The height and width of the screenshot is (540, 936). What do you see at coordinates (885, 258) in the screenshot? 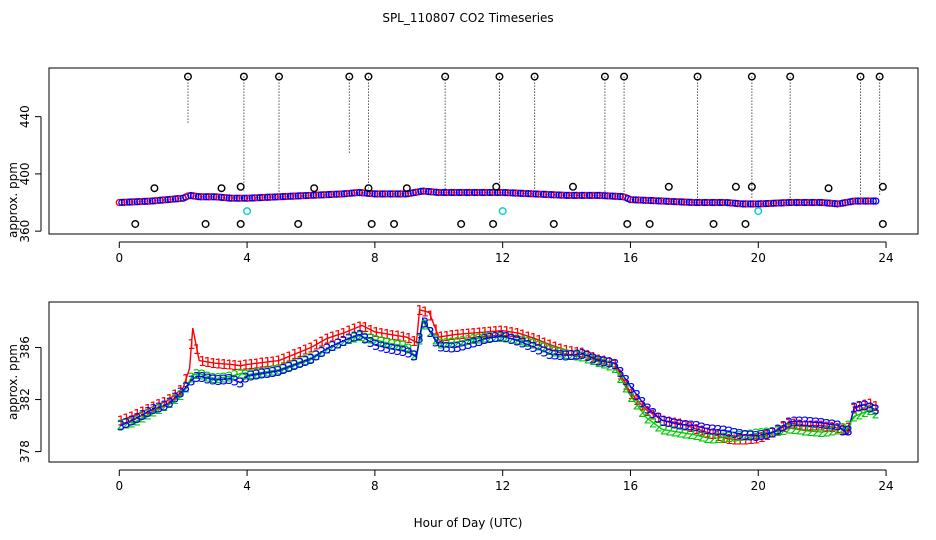
I see `x-tick-label: 24` at bounding box center [885, 258].